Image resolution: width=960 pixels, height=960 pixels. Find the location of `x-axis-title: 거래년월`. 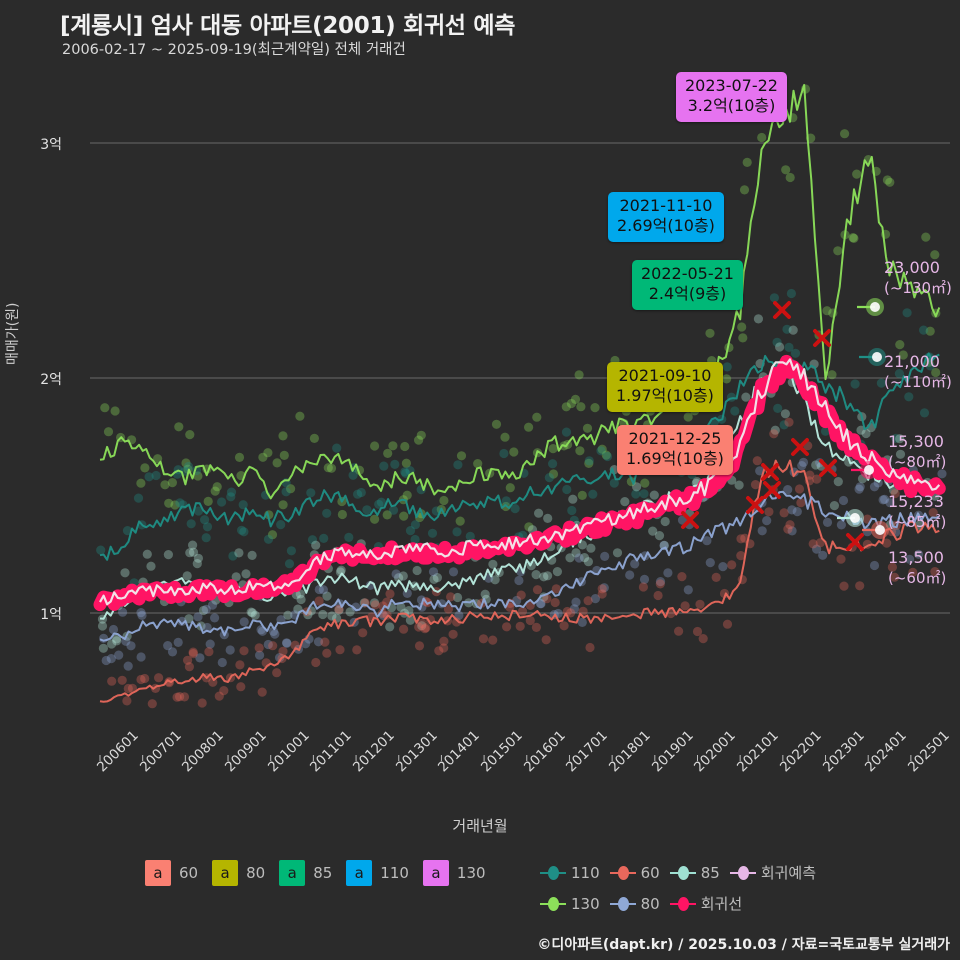

x-axis-title: 거래년월 is located at coordinates (480, 826).